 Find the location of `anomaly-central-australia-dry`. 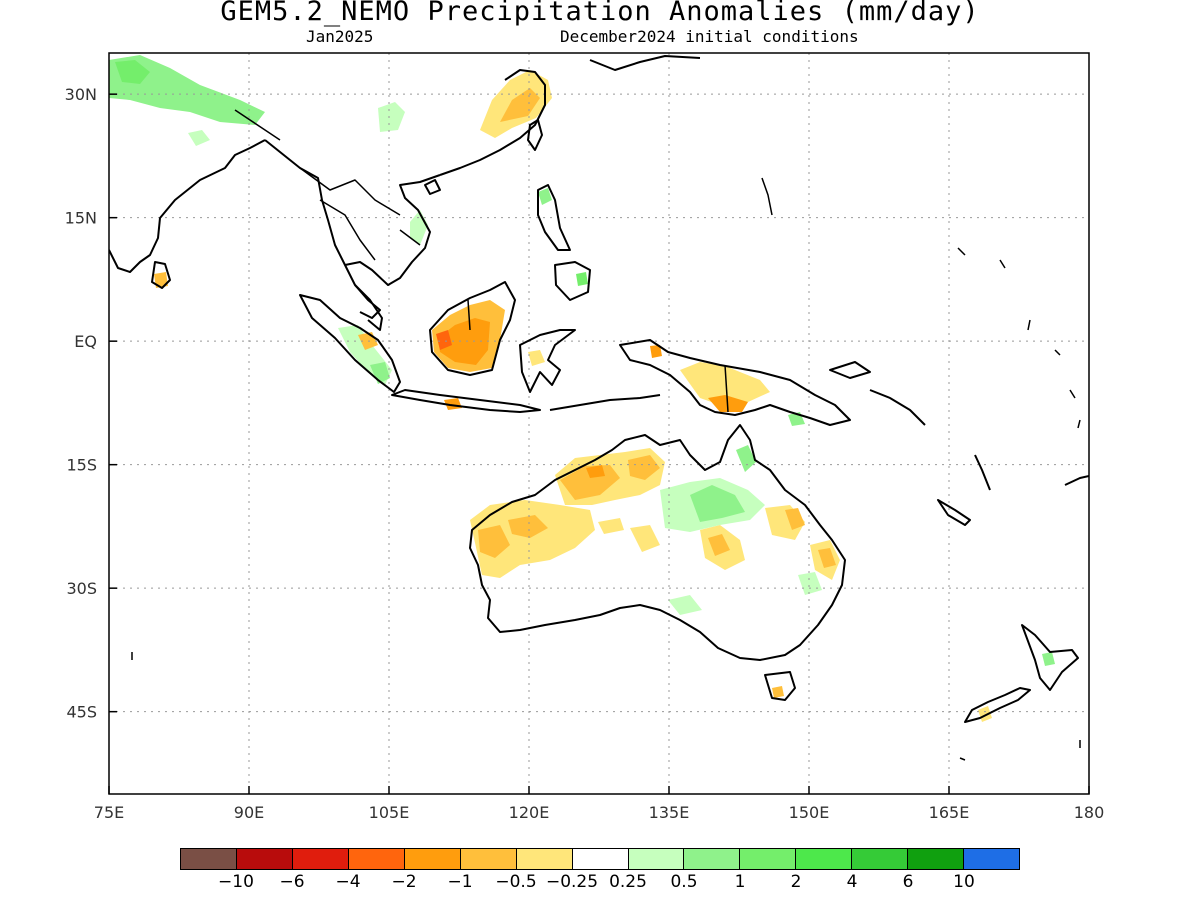

anomaly-central-australia-dry is located at coordinates (611, 526).